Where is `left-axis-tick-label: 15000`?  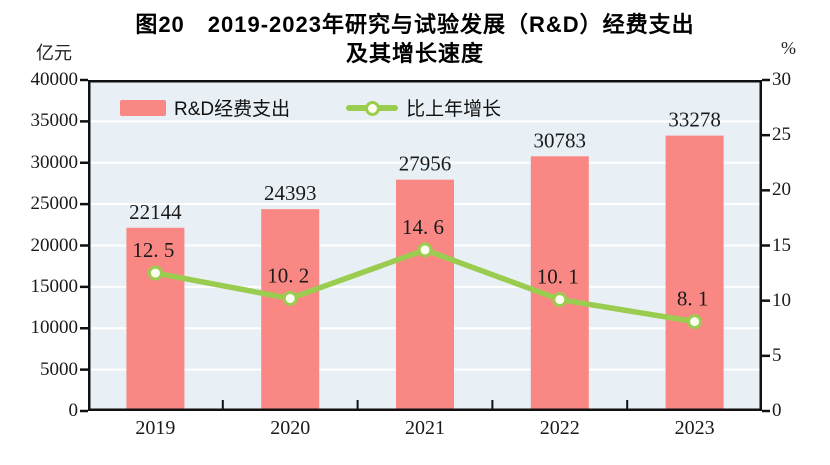 left-axis-tick-label: 15000 is located at coordinates (54, 286).